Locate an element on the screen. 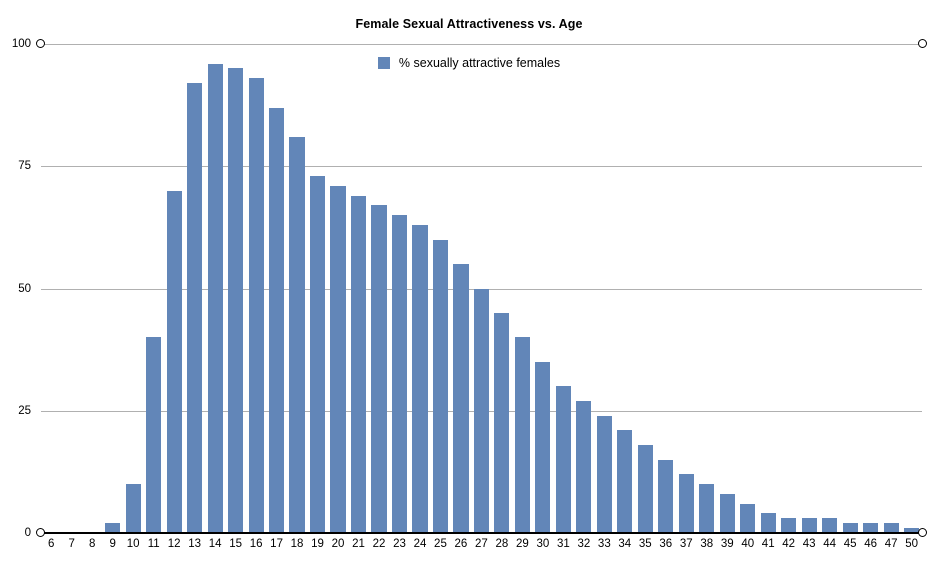 This screenshot has height=561, width=938. x-tick-label-16: 16 is located at coordinates (256, 544).